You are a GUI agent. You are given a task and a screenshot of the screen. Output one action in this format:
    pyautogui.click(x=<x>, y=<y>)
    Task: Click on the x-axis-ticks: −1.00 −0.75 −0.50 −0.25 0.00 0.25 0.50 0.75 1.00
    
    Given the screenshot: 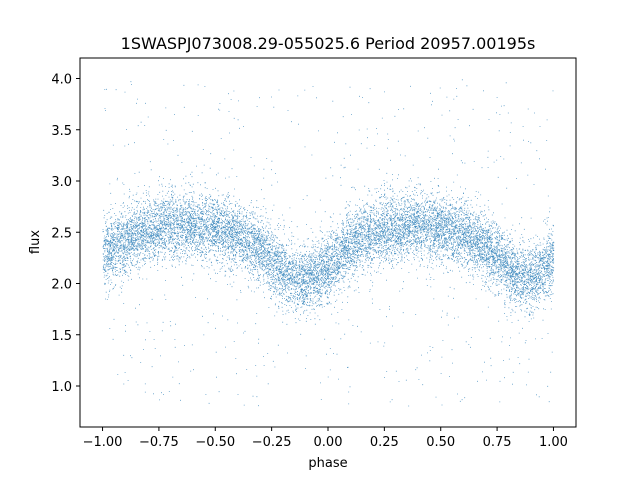 What is the action you would take?
    pyautogui.click(x=325, y=438)
    